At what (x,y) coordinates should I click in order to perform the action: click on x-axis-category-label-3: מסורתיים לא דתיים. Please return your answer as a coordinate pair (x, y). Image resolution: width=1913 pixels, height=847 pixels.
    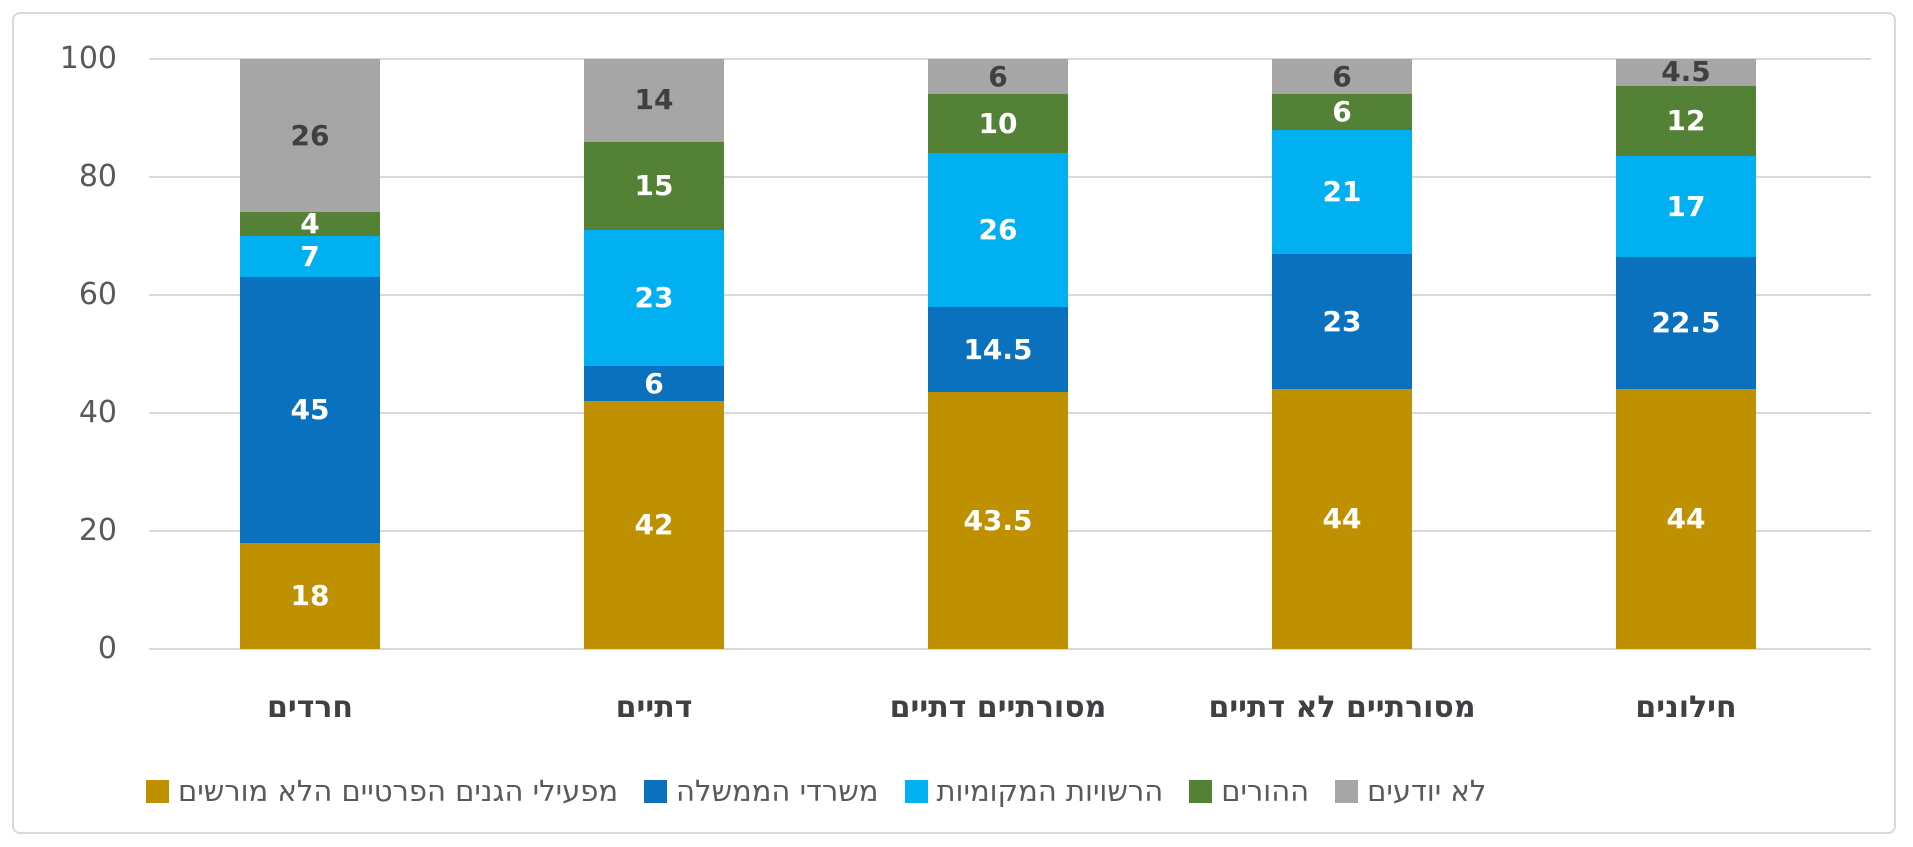
    Looking at the image, I should click on (1342, 707).